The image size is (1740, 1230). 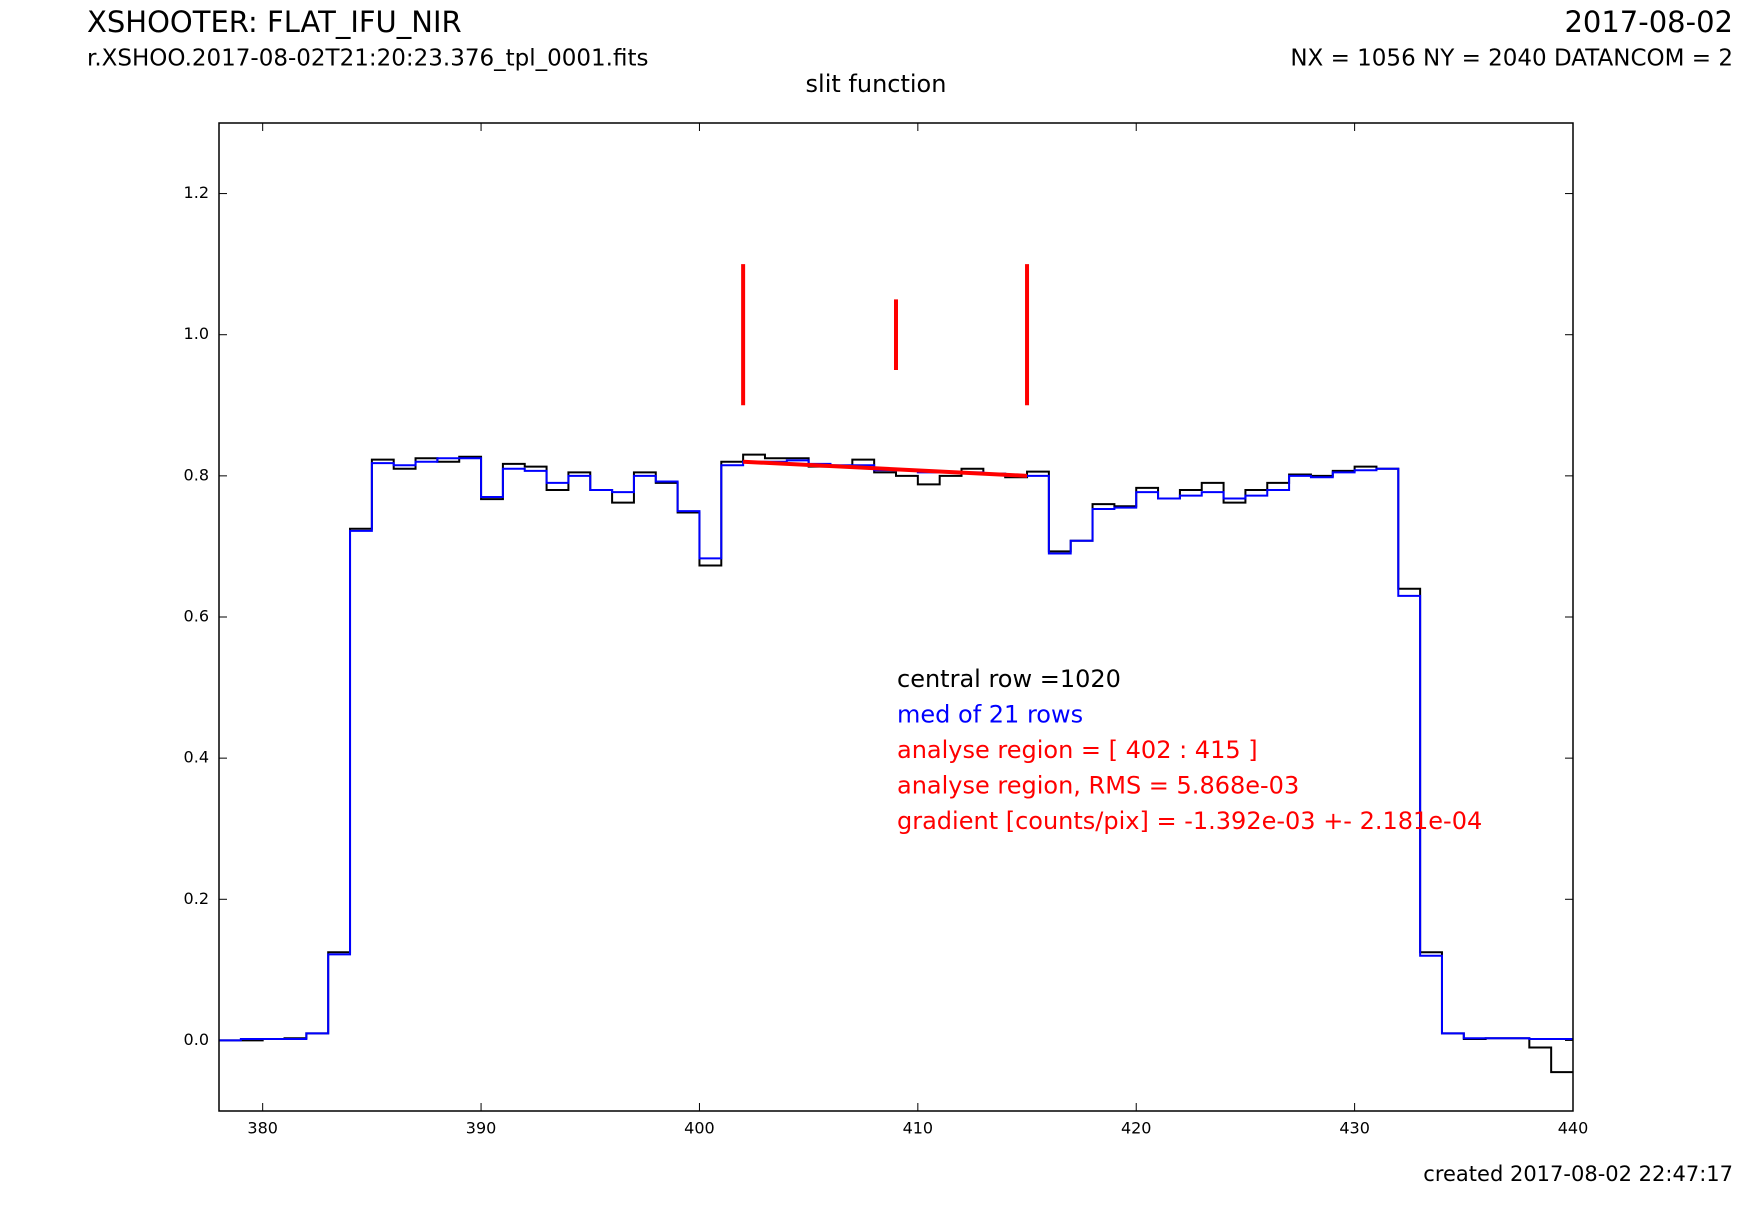 I want to click on x-tick-label: 430, so click(x=1354, y=1128).